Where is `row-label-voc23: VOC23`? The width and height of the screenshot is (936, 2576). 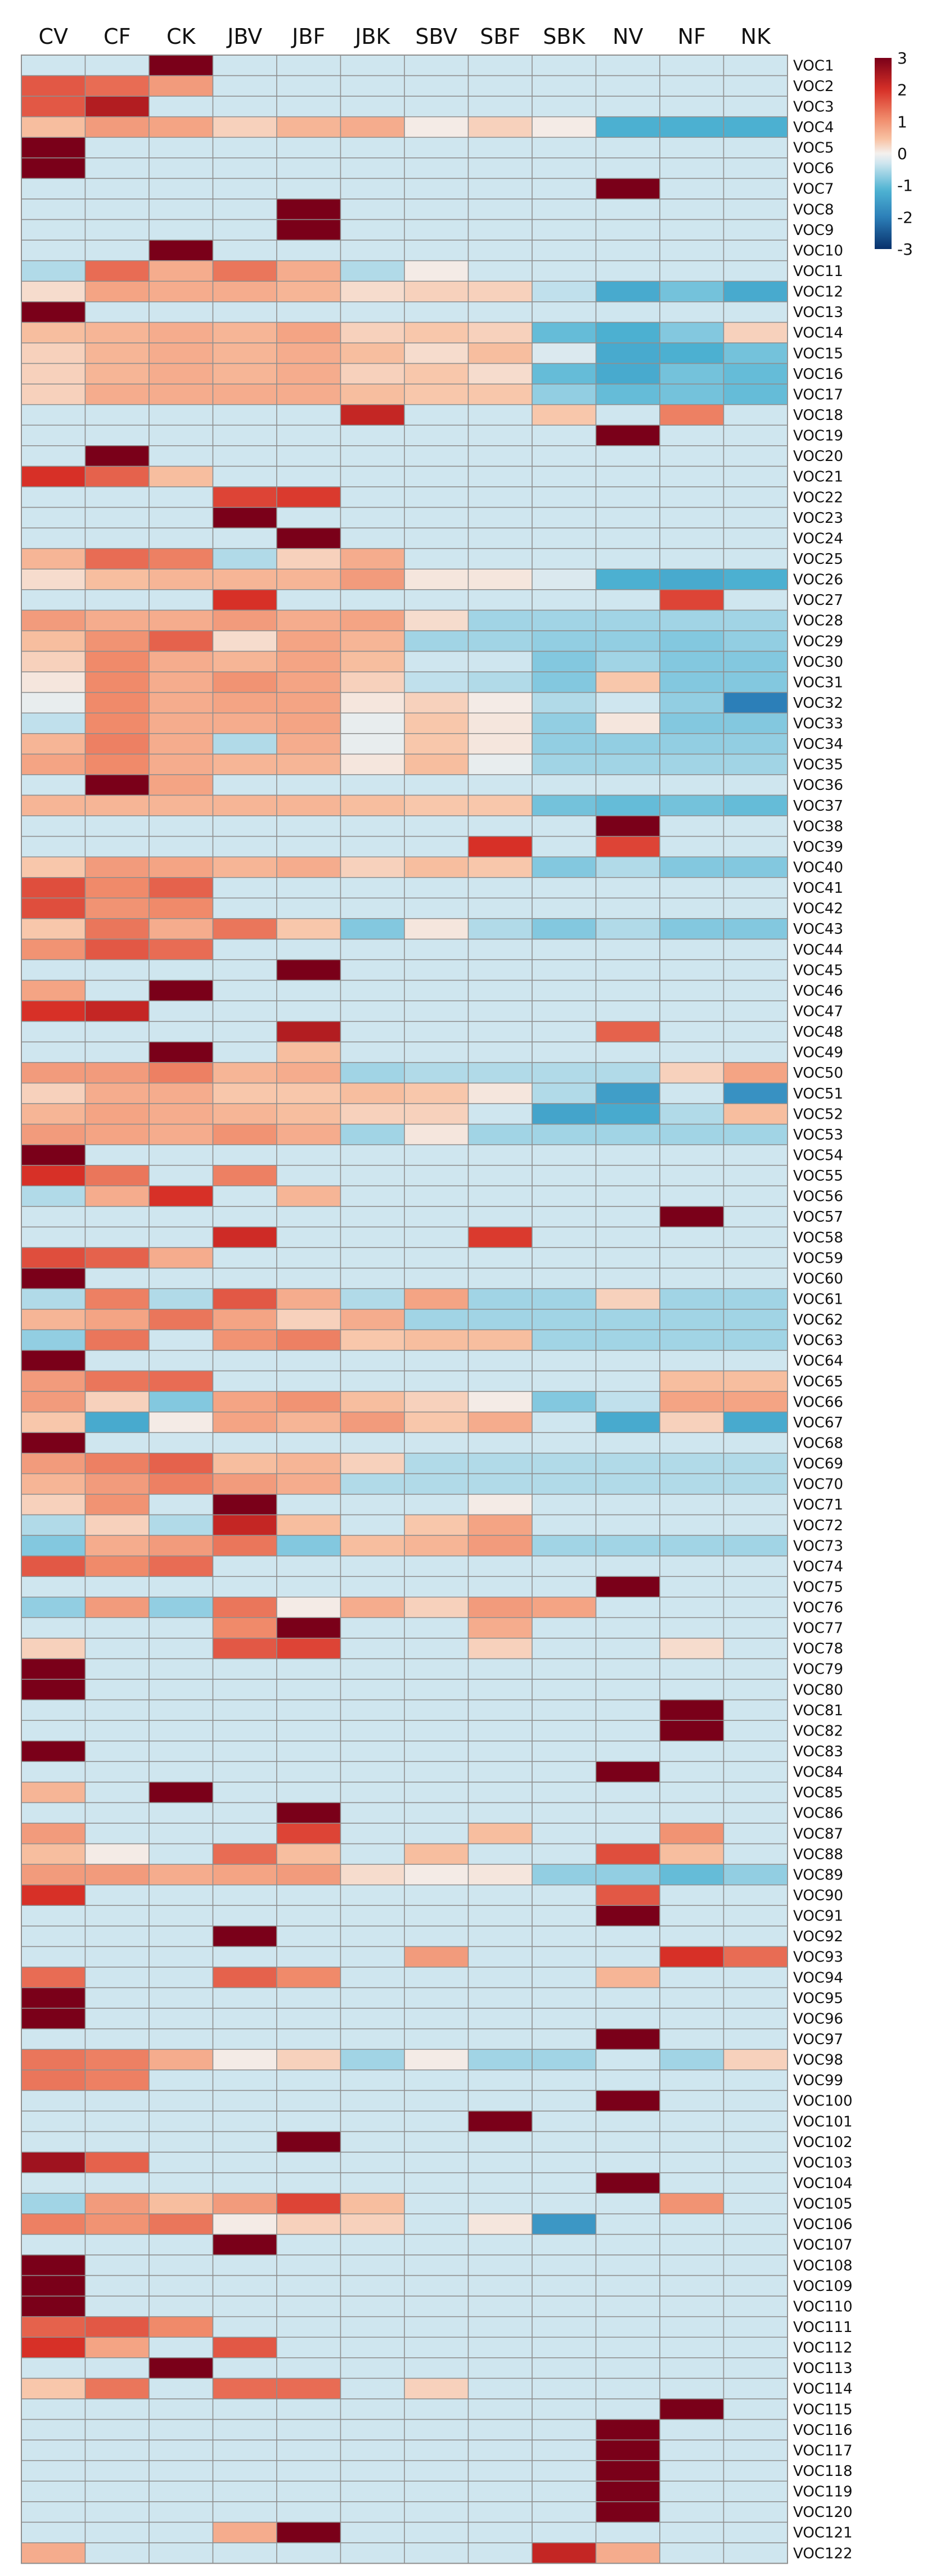
row-label-voc23: VOC23 is located at coordinates (818, 518).